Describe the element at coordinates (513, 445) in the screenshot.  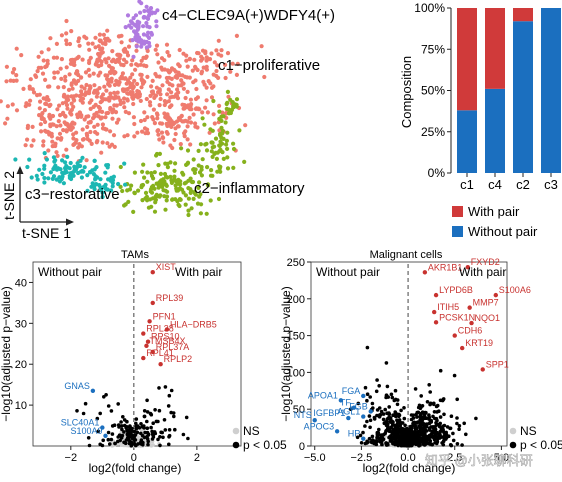
I see `malignant-legend-sig-dot` at that location.